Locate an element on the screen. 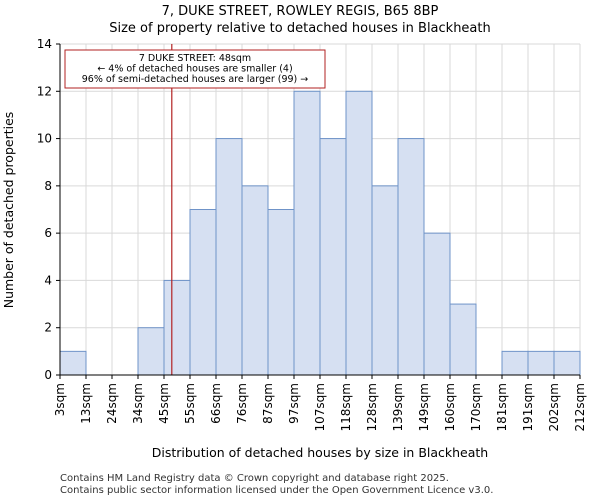  annotation-line-2: ← 4% of detached houses are smaller (4) is located at coordinates (194, 69).